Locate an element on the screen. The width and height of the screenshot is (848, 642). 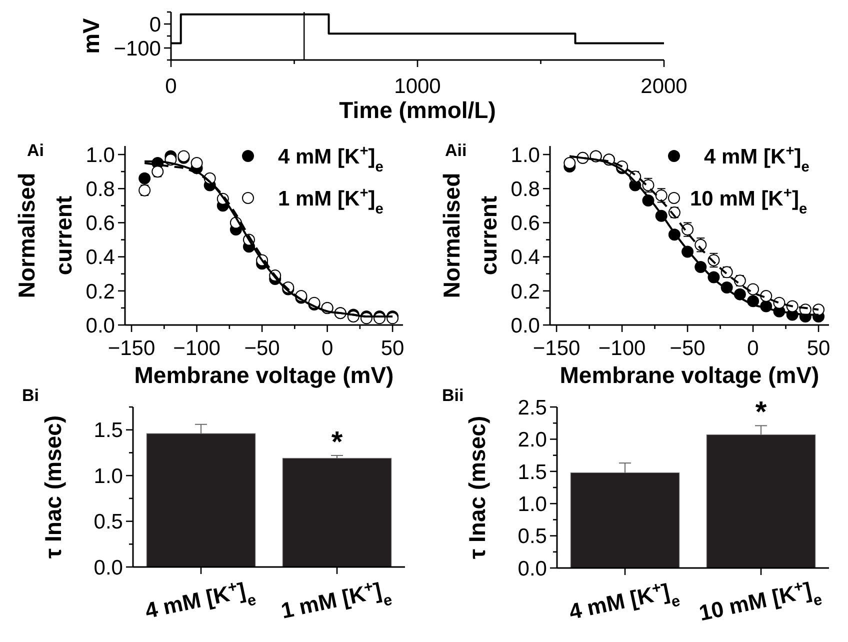
y-tick-label: 2.5 is located at coordinates (532, 408).